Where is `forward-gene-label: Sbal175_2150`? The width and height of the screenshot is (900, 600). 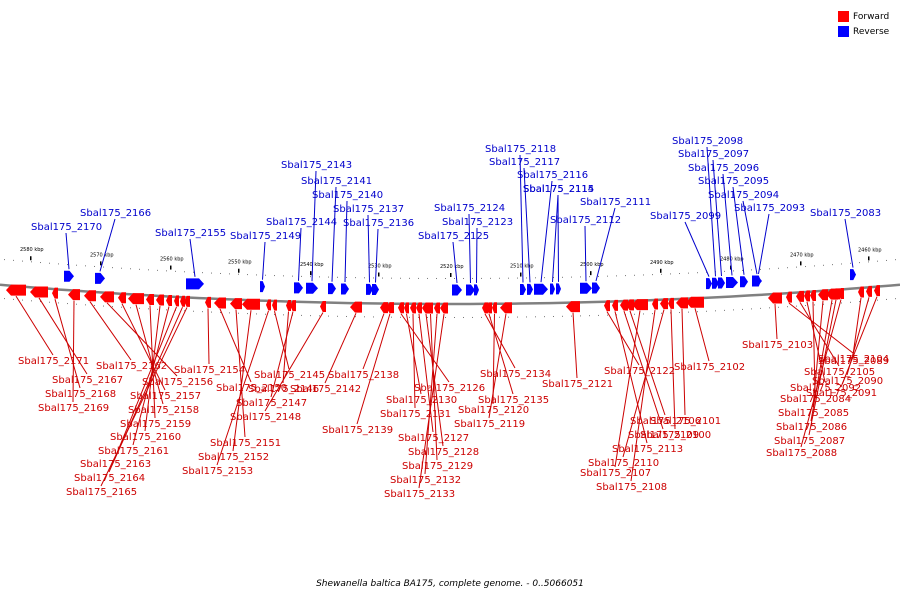 forward-gene-label: Sbal175_2150 is located at coordinates (251, 388).